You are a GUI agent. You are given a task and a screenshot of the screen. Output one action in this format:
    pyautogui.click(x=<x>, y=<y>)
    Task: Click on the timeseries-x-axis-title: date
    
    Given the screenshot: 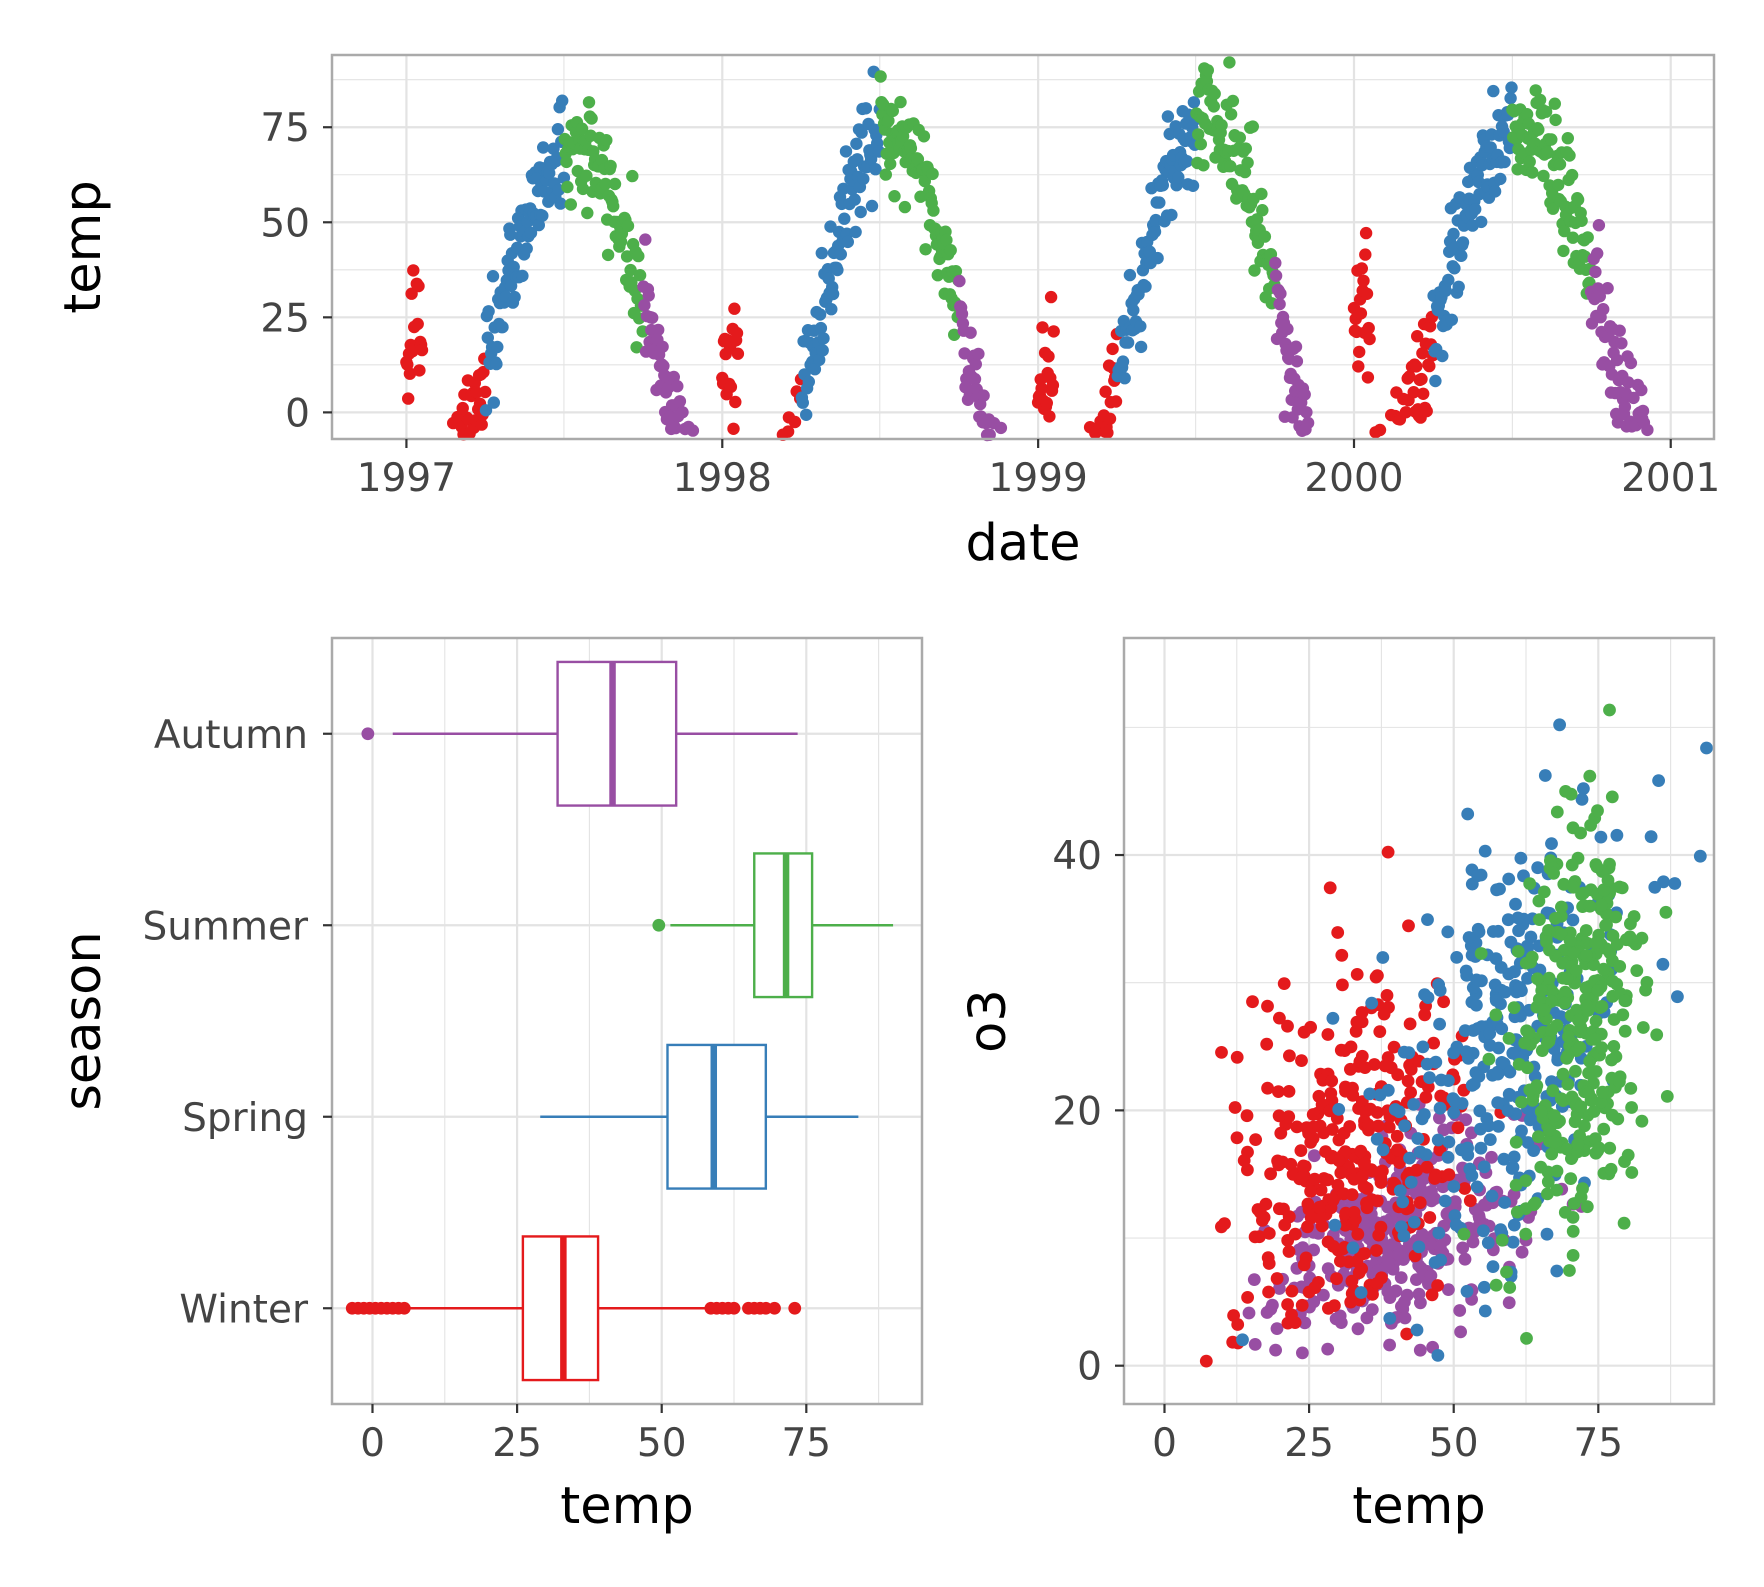 What is the action you would take?
    pyautogui.click(x=1023, y=543)
    